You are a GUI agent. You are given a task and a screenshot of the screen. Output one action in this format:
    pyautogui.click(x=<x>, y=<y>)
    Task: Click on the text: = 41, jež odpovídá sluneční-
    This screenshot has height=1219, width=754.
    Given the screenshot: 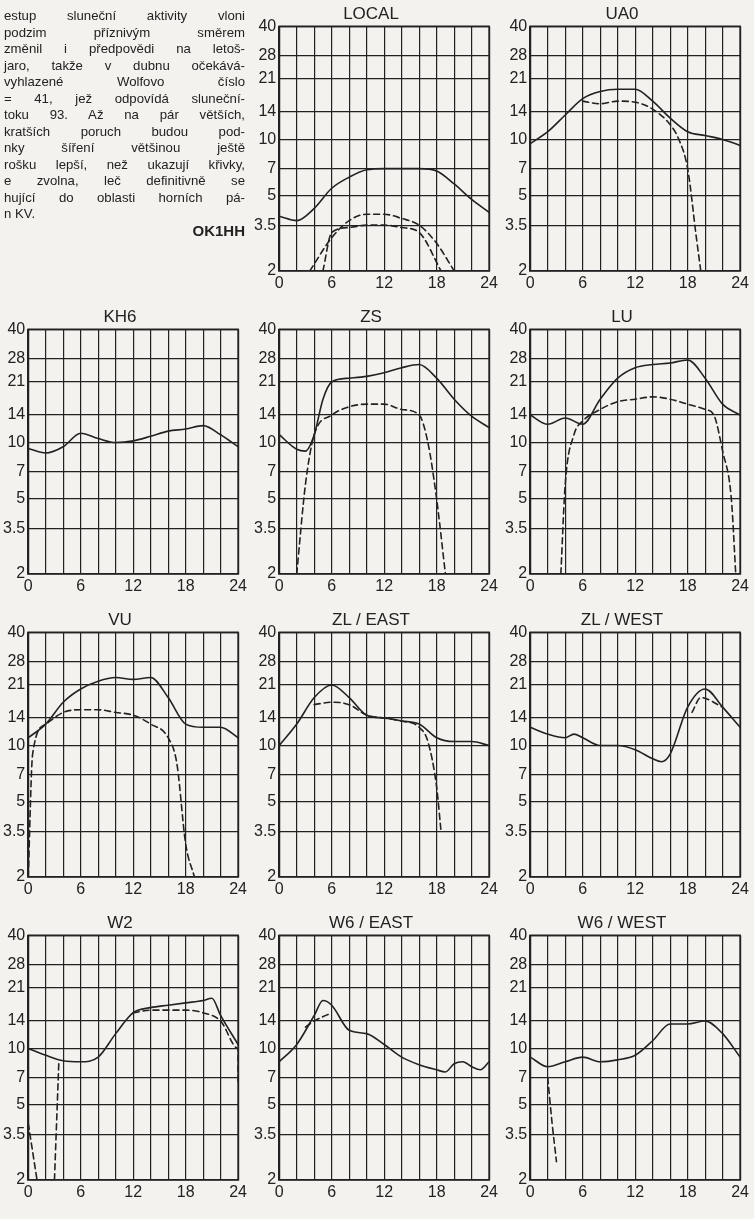 What is the action you would take?
    pyautogui.click(x=124, y=98)
    